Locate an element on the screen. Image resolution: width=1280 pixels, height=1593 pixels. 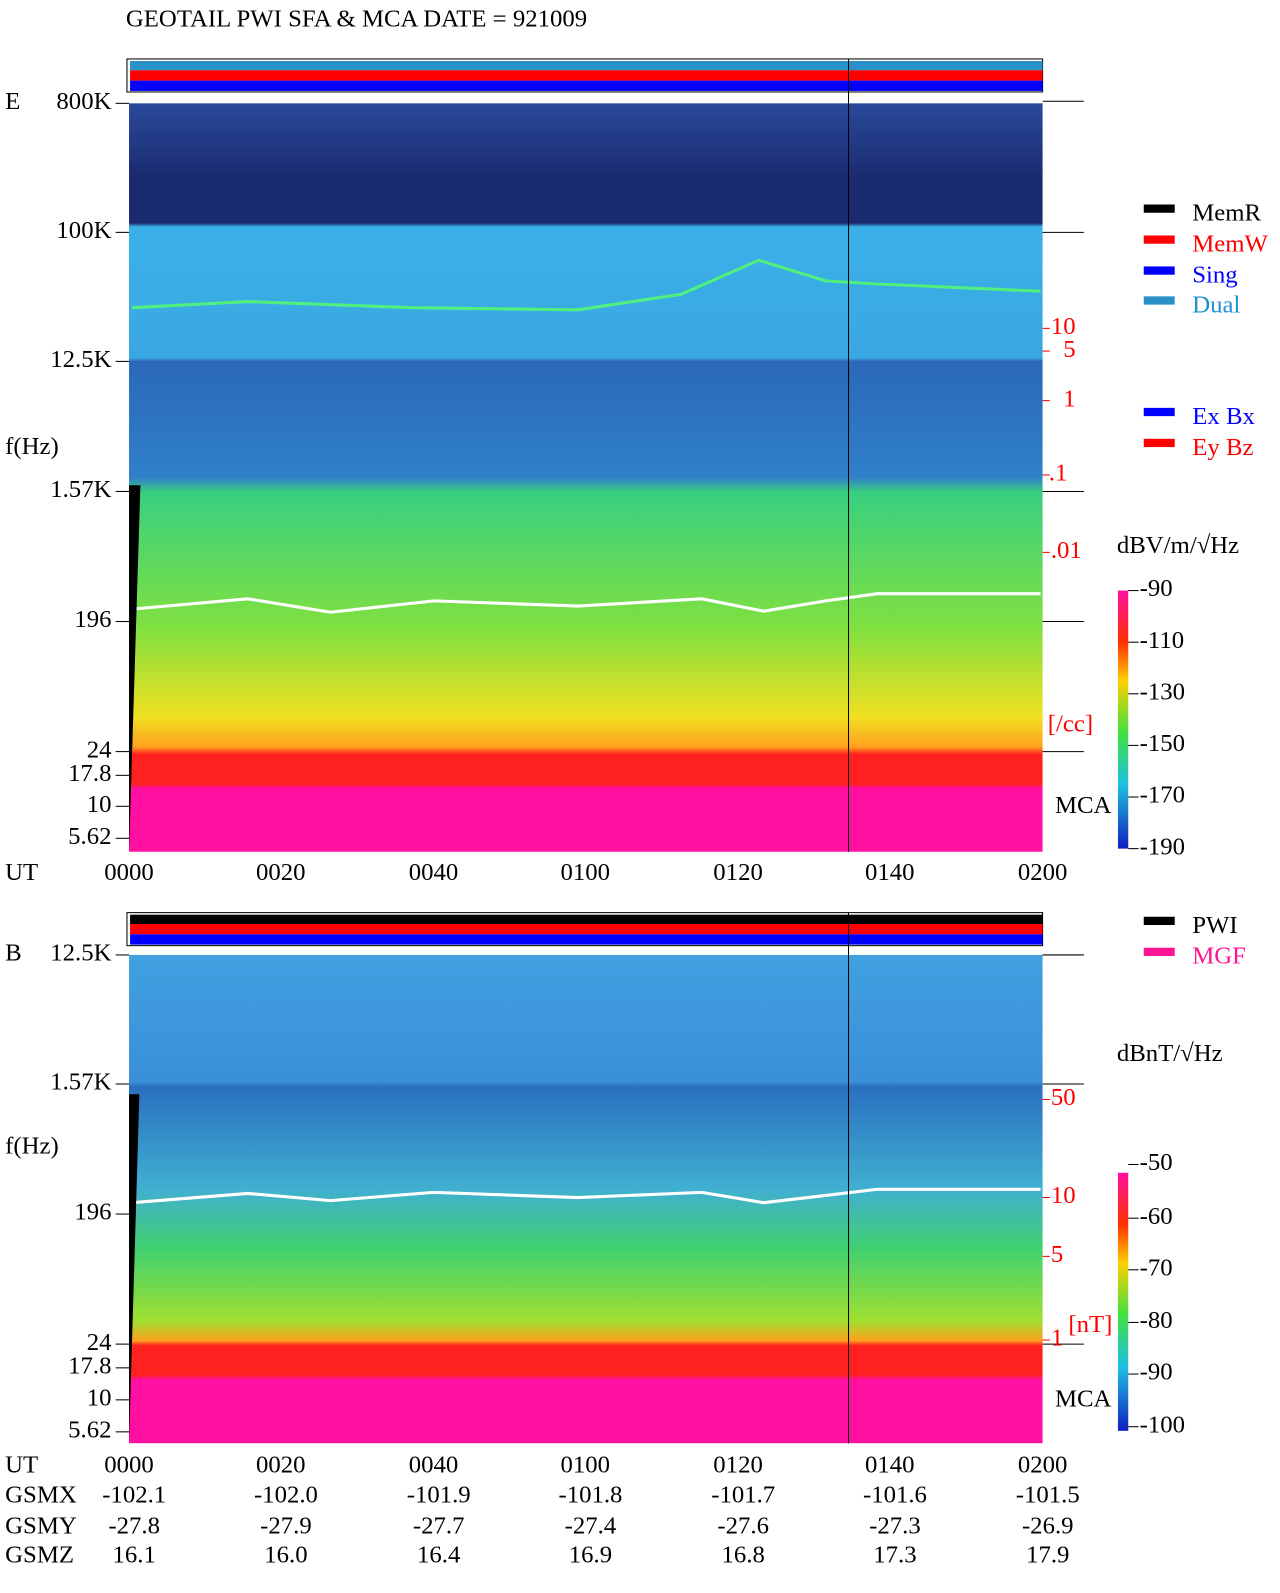
orbit-value: 16.1 is located at coordinates (134, 1554).